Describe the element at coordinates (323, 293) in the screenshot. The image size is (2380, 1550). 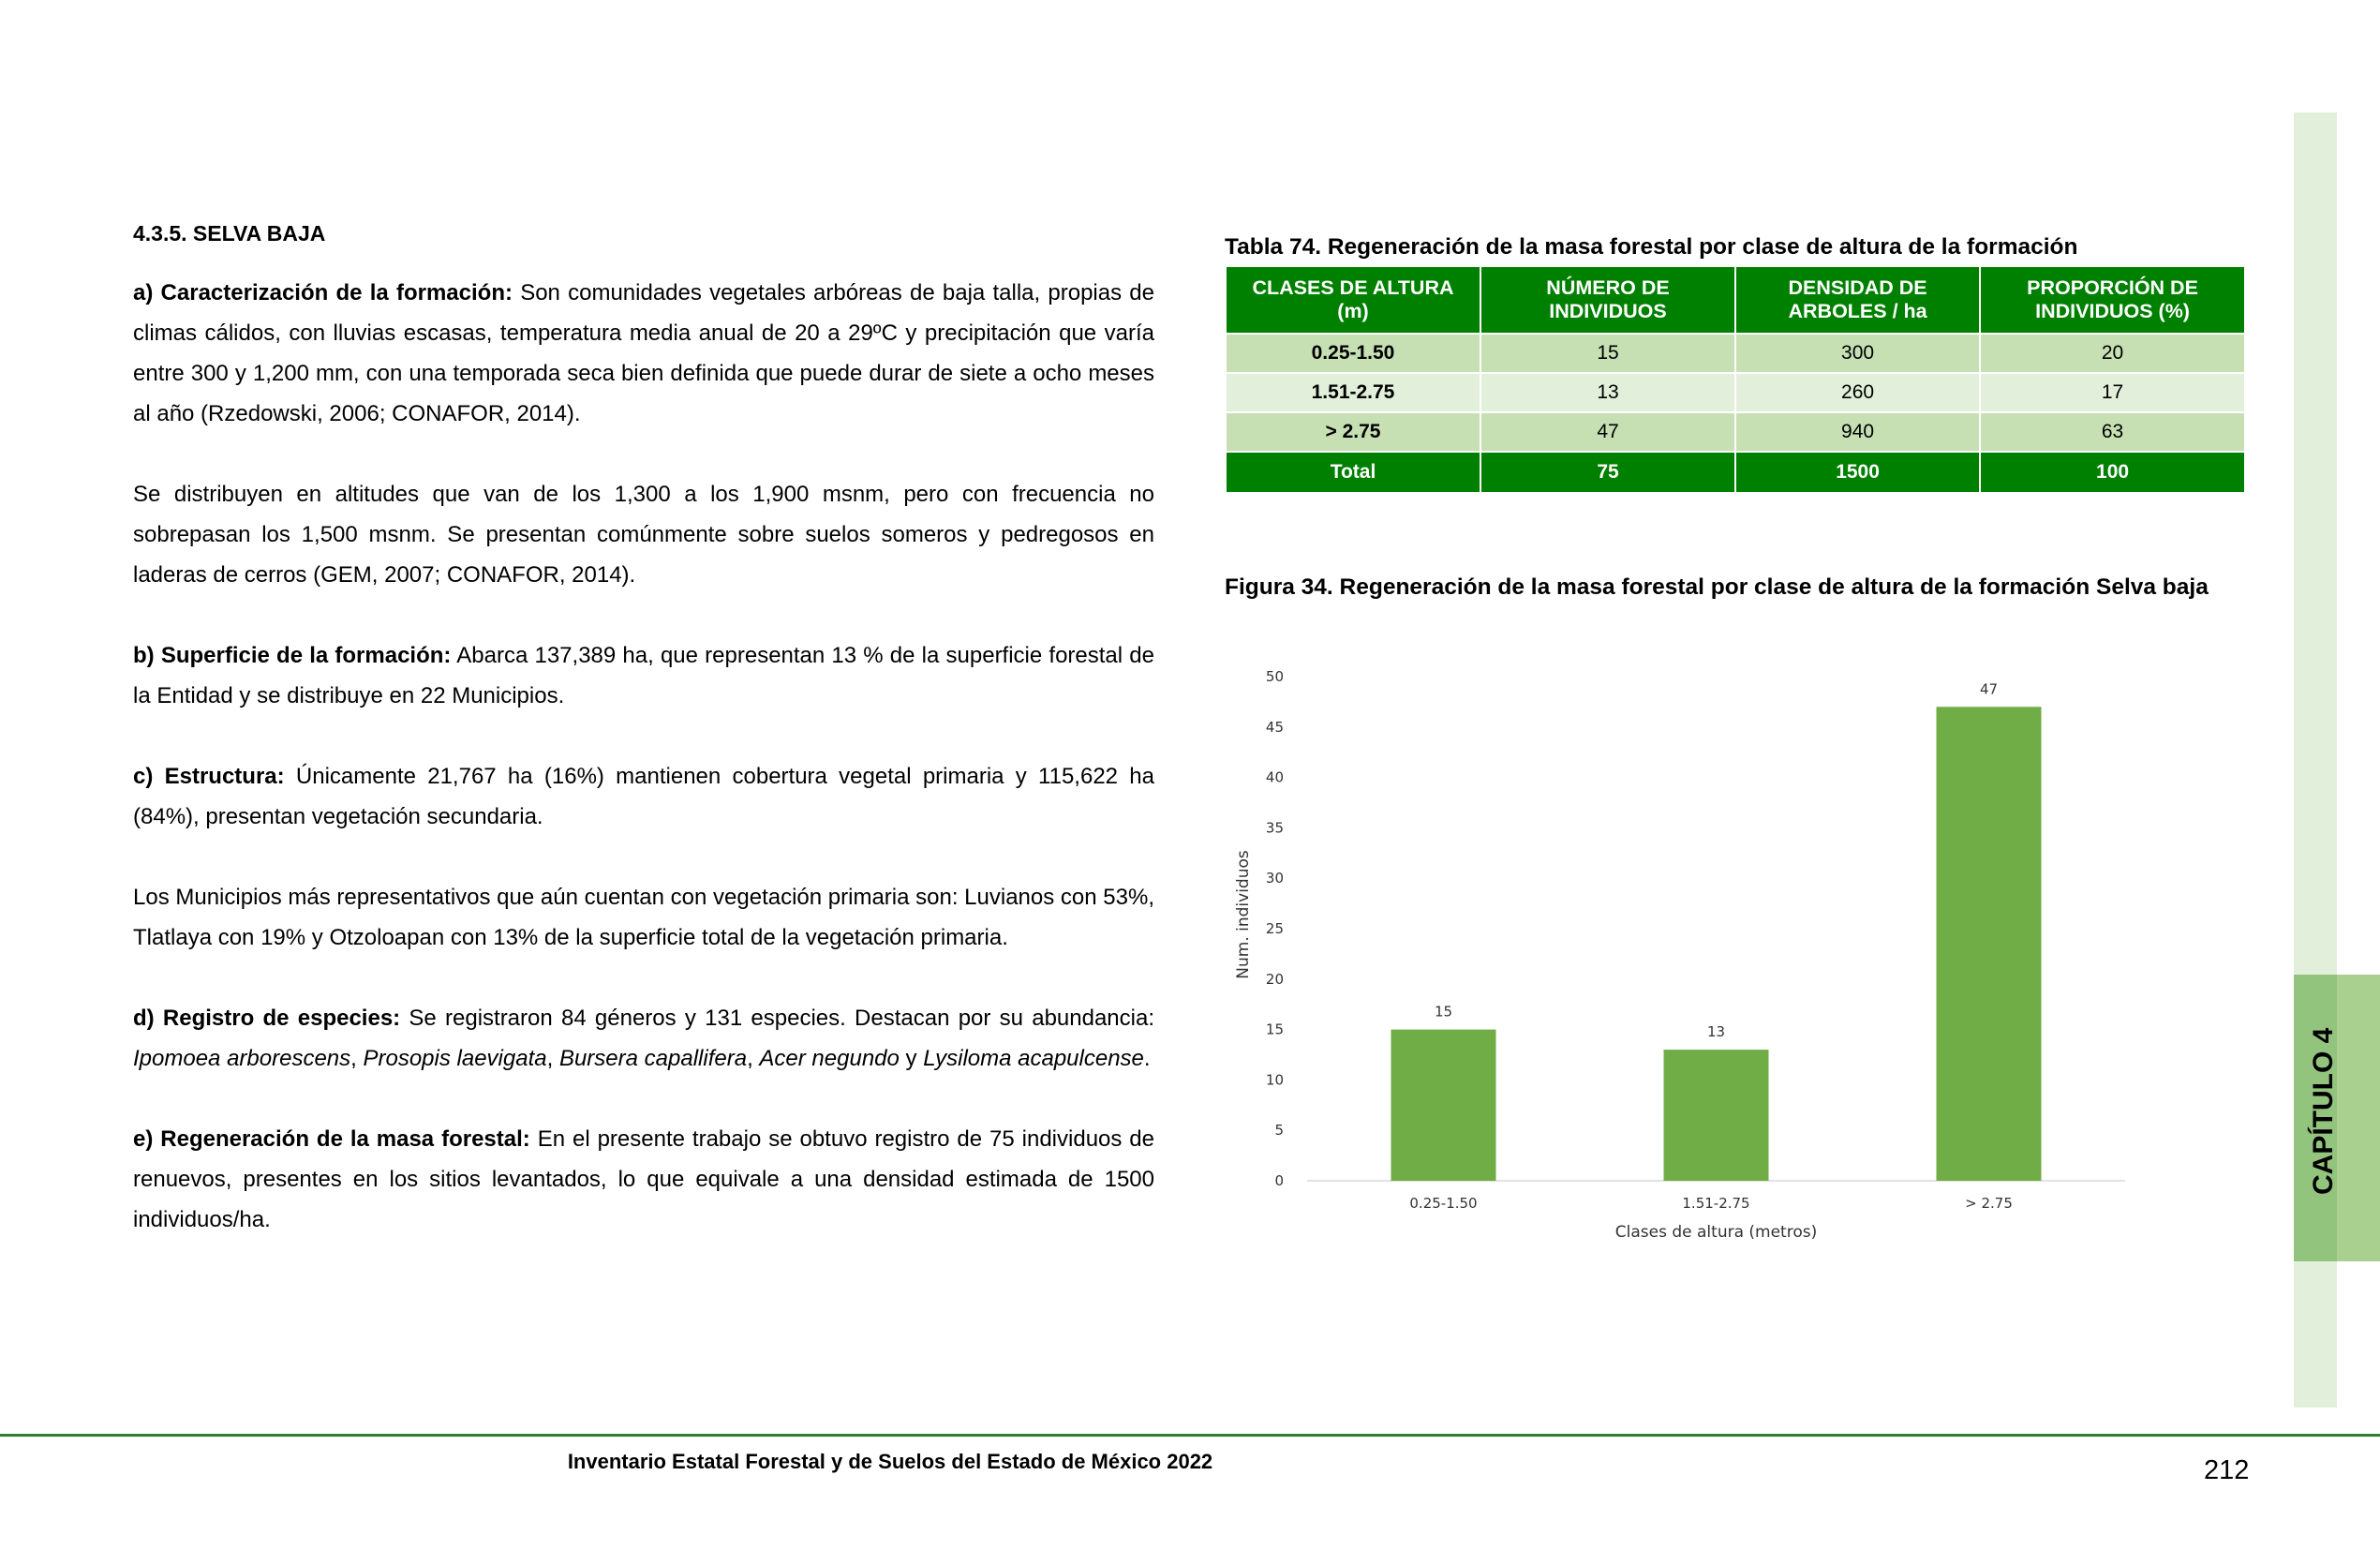
I see `paragraph-label: a) Caracterización de la formación:` at that location.